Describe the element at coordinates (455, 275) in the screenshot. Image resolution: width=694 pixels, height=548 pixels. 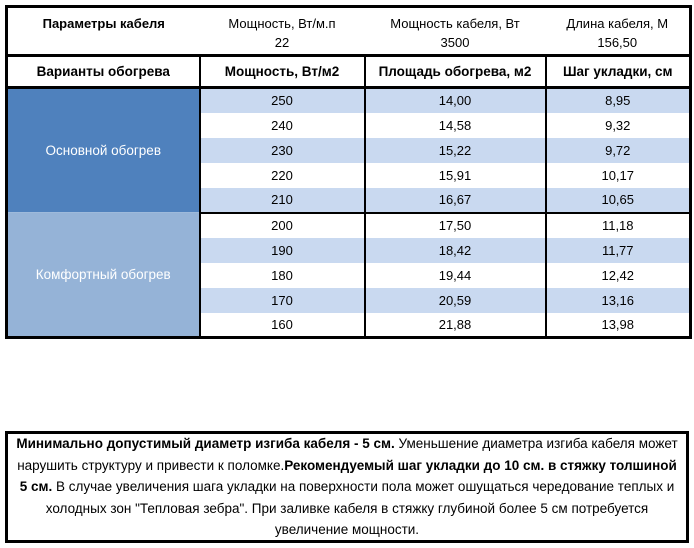
I see `data-cell: 19,44` at that location.